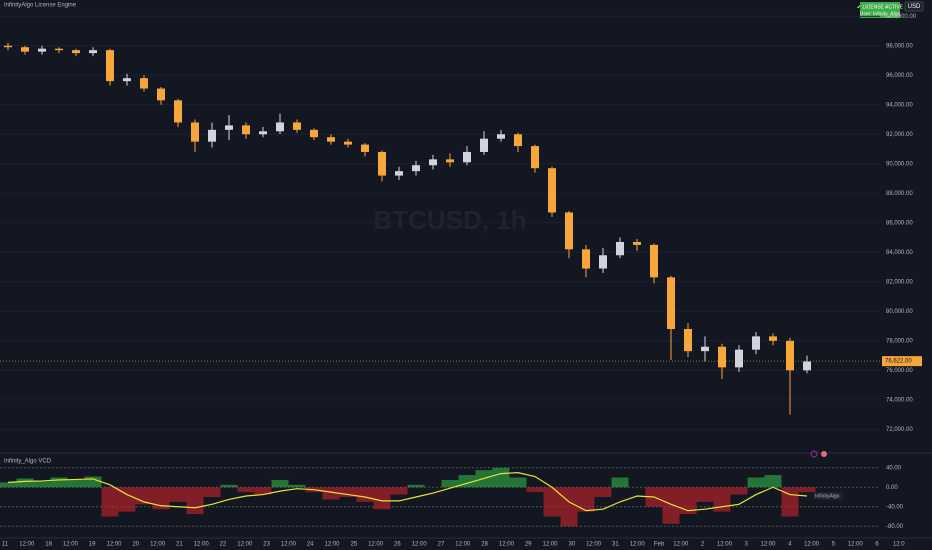 This screenshot has height=550, width=932. What do you see at coordinates (899, 223) in the screenshot?
I see `y-tick-label: 86,000.00` at bounding box center [899, 223].